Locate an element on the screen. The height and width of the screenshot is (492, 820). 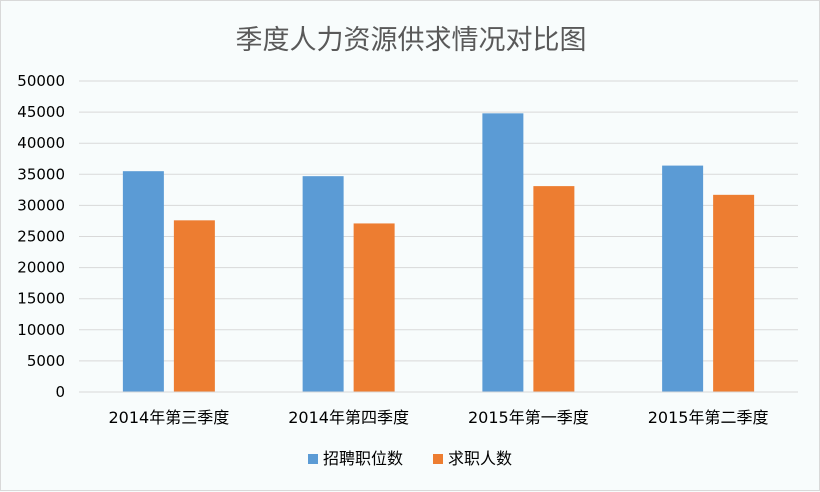
legend-label: 招聘职位数 is located at coordinates (363, 458).